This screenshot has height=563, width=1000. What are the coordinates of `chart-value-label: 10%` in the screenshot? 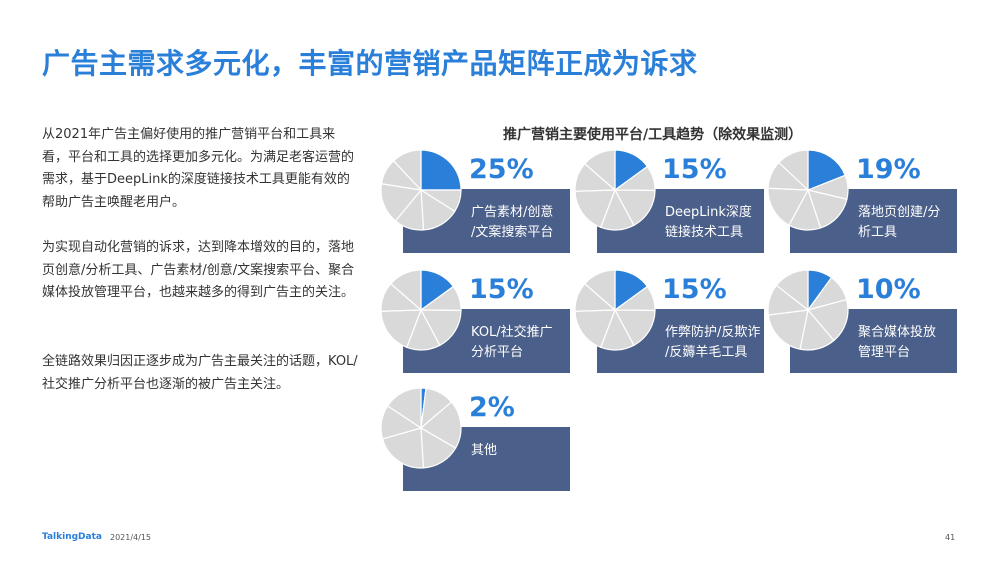 It's located at (888, 289).